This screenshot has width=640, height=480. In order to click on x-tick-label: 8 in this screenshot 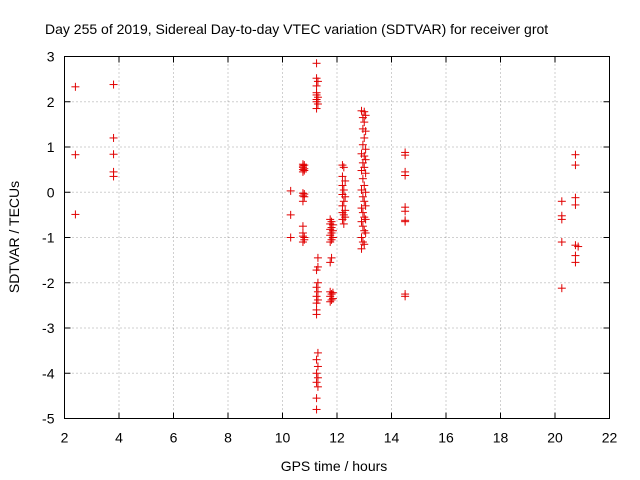, I will do `click(228, 438)`.